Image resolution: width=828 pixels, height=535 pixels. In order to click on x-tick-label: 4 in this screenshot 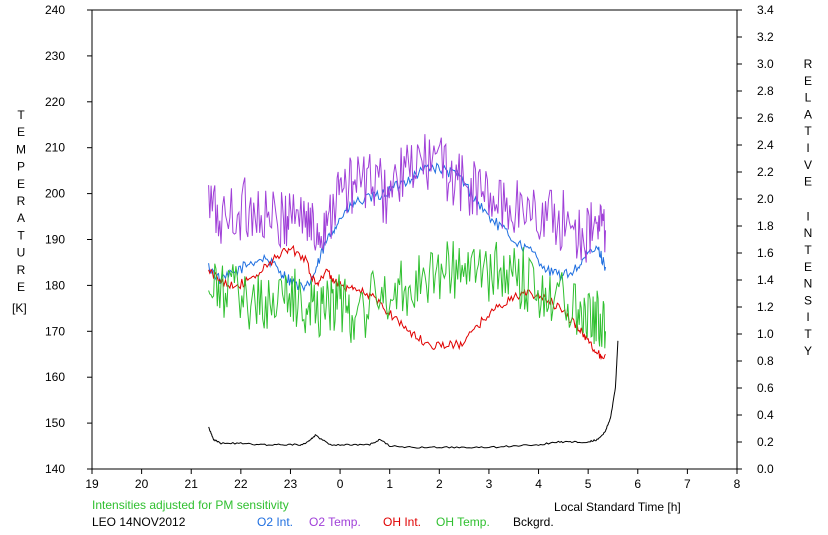, I will do `click(538, 484)`.